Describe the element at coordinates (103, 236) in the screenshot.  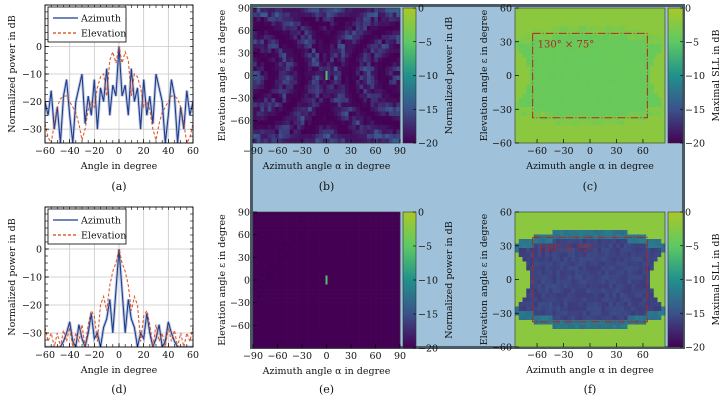
I see `legend-label-elevation: Elevation` at that location.